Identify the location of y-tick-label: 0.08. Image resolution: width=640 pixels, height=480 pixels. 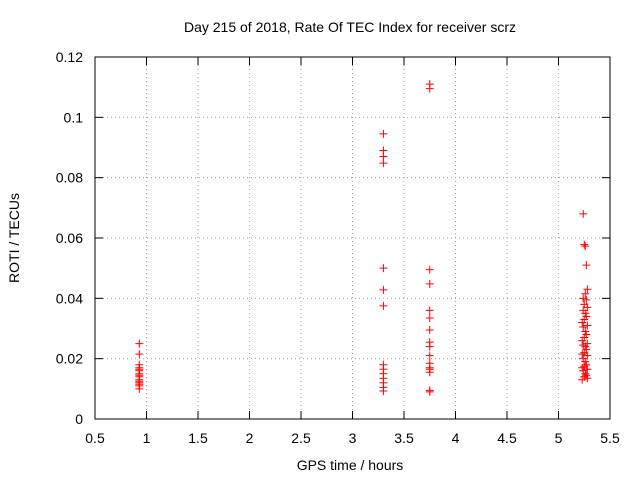
(69, 178).